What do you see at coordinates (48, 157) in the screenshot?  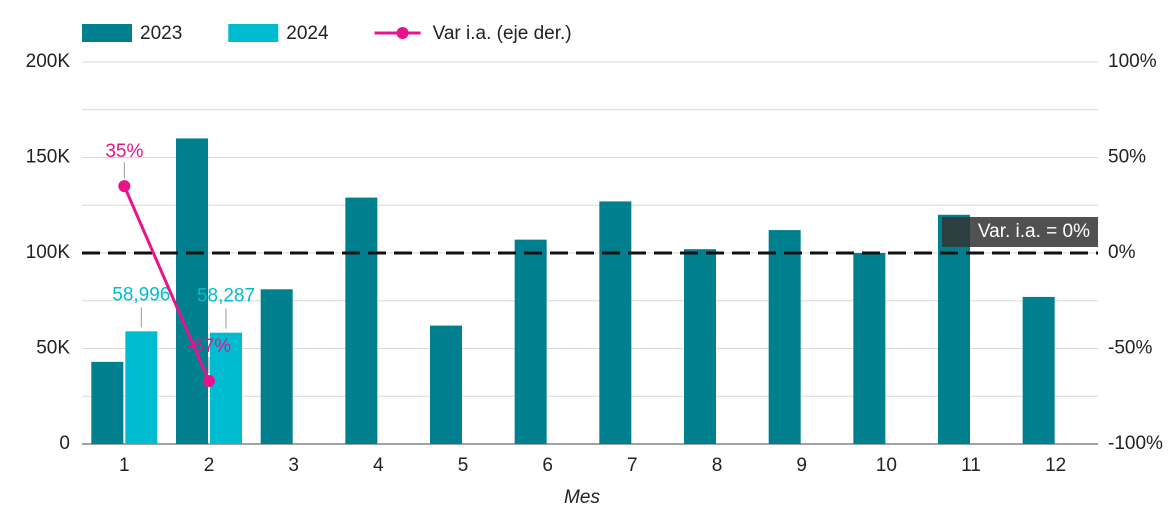 I see `y-tick-label: 150K` at bounding box center [48, 157].